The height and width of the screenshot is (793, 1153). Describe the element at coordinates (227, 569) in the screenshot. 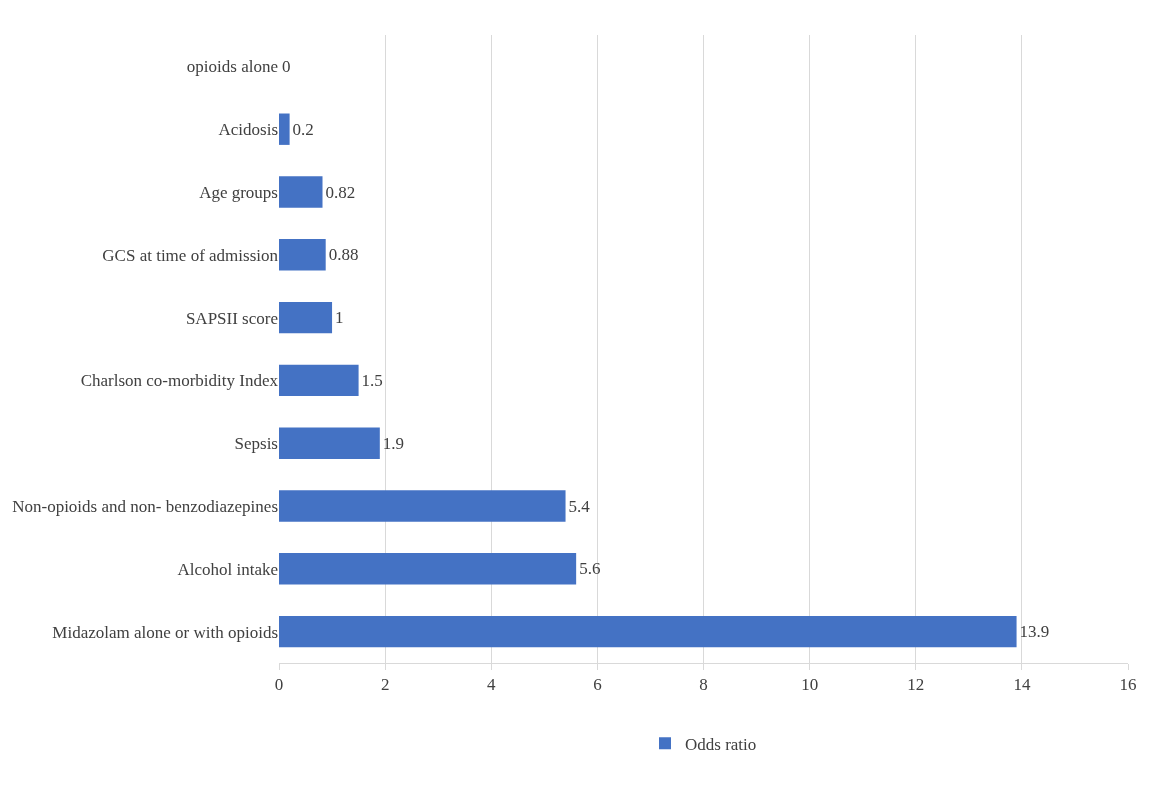

I see `y-tick-label: Alcohol intake` at that location.